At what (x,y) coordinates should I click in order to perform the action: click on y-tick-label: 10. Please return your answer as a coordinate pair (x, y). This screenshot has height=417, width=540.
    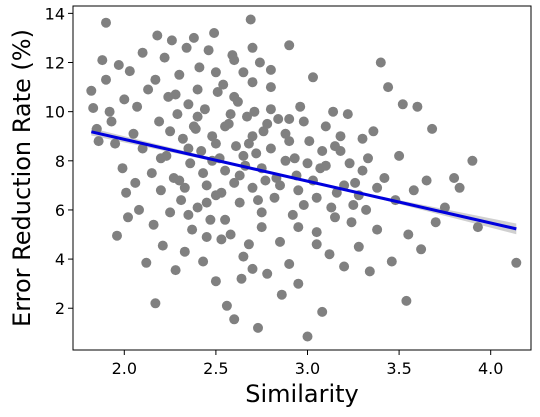
    Looking at the image, I should click on (55, 112).